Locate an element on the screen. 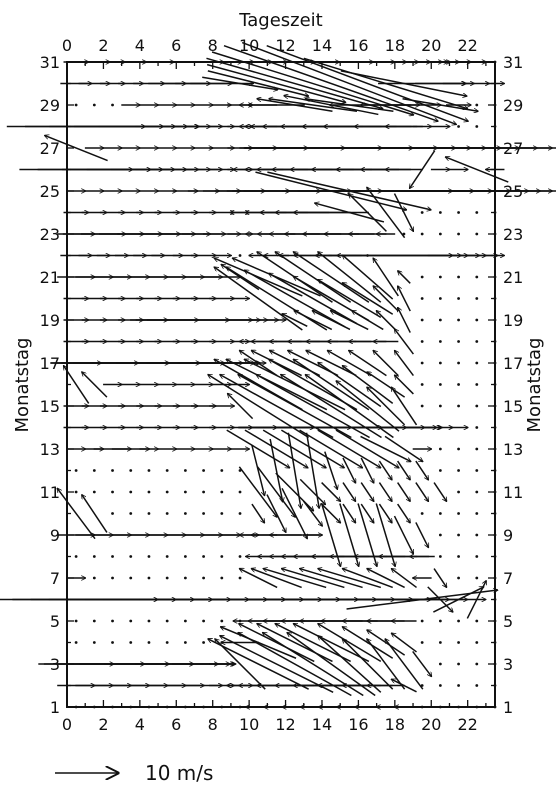 This screenshot has height=791, width=556. y-tick-label-right: 7 is located at coordinates (508, 578).